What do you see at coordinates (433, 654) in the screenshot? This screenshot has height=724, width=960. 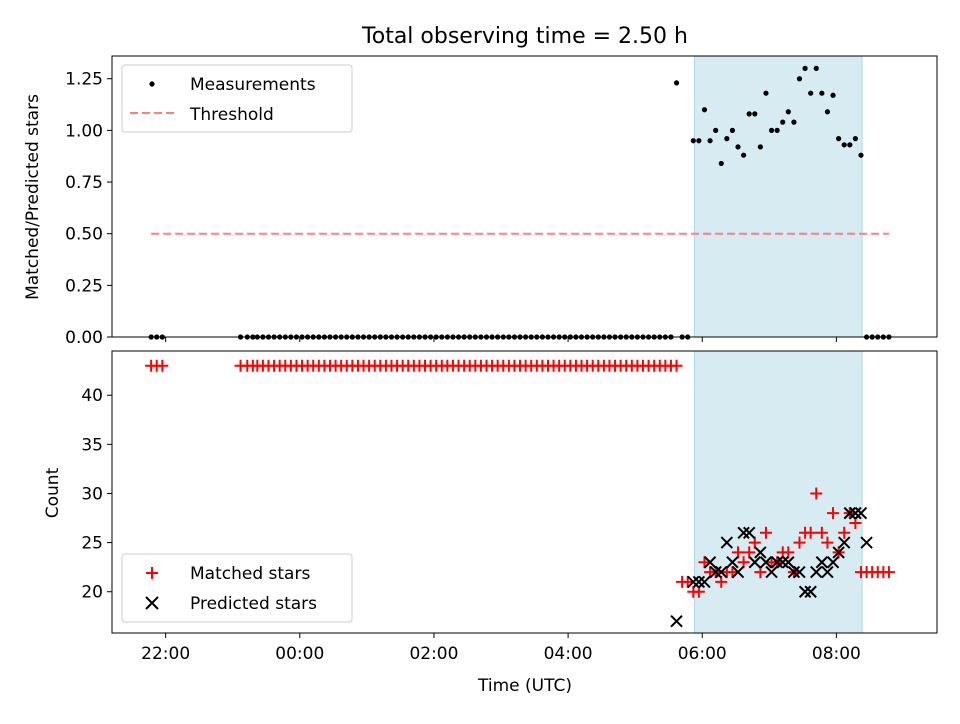 I see `x-tick-label: 02:00` at bounding box center [433, 654].